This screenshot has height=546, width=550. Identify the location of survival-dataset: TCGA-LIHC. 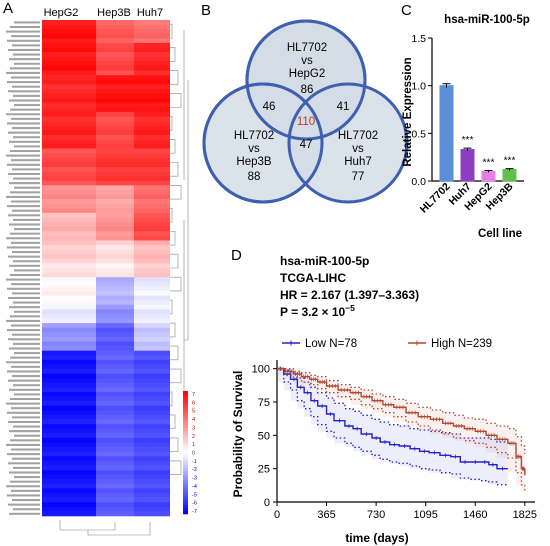
(313, 278).